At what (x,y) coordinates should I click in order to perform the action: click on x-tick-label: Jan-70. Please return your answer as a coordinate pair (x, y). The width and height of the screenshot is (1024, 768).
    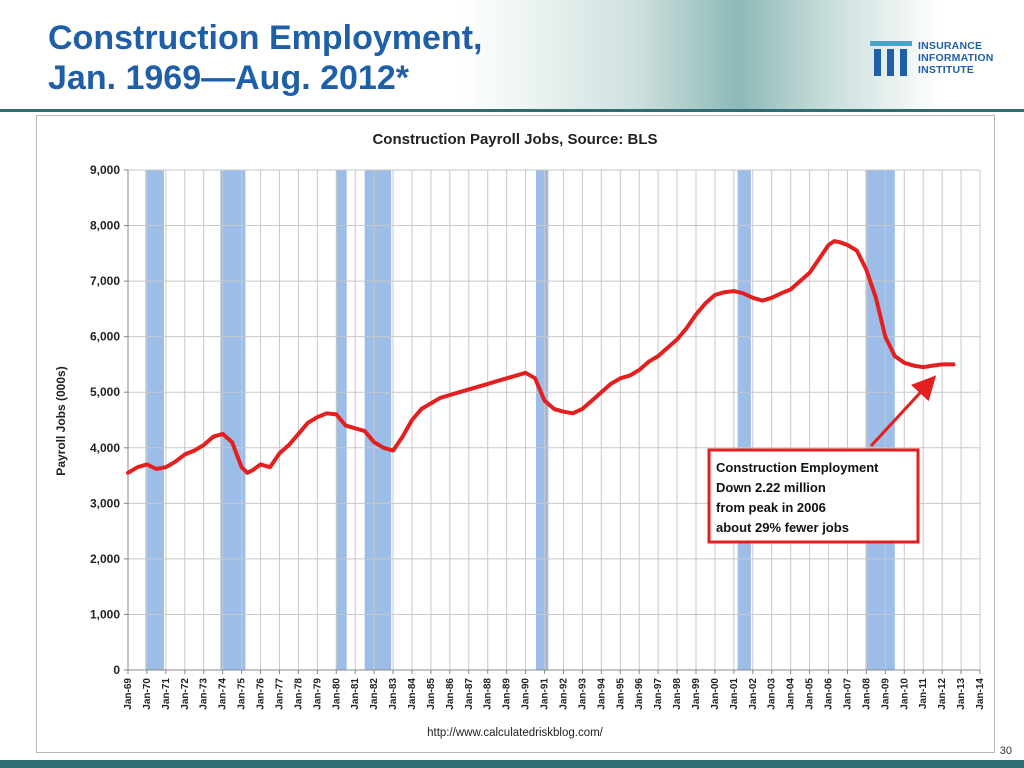
    Looking at the image, I should click on (147, 694).